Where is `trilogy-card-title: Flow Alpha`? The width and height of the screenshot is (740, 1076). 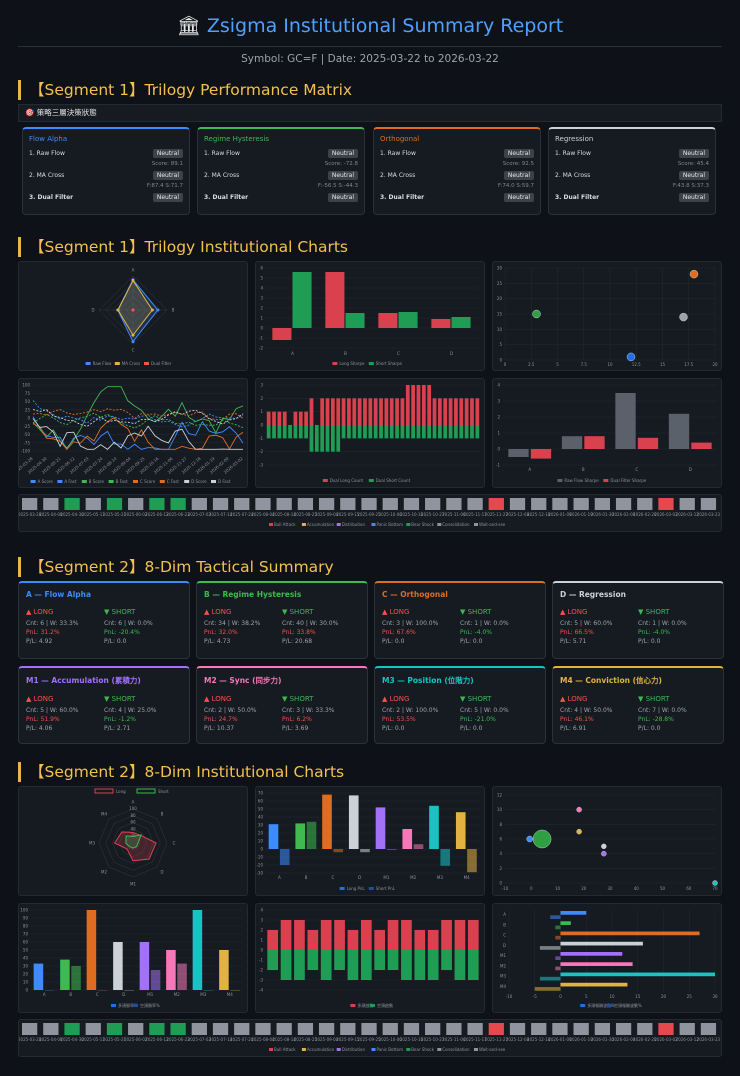 trilogy-card-title: Flow Alpha is located at coordinates (48, 139).